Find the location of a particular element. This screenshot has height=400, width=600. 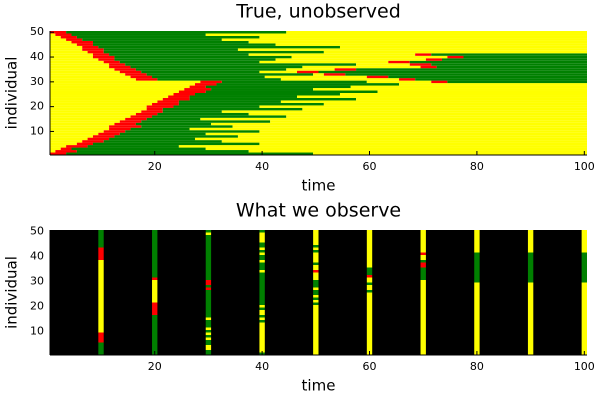

x-tick-label: 60 is located at coordinates (370, 166).